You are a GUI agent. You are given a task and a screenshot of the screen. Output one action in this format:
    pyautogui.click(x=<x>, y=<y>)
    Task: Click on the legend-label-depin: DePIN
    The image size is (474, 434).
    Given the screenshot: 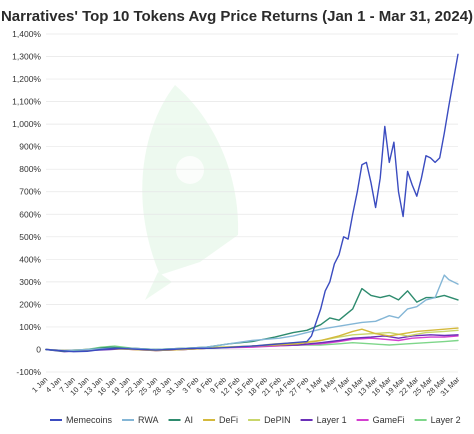 What is the action you would take?
    pyautogui.click(x=277, y=420)
    